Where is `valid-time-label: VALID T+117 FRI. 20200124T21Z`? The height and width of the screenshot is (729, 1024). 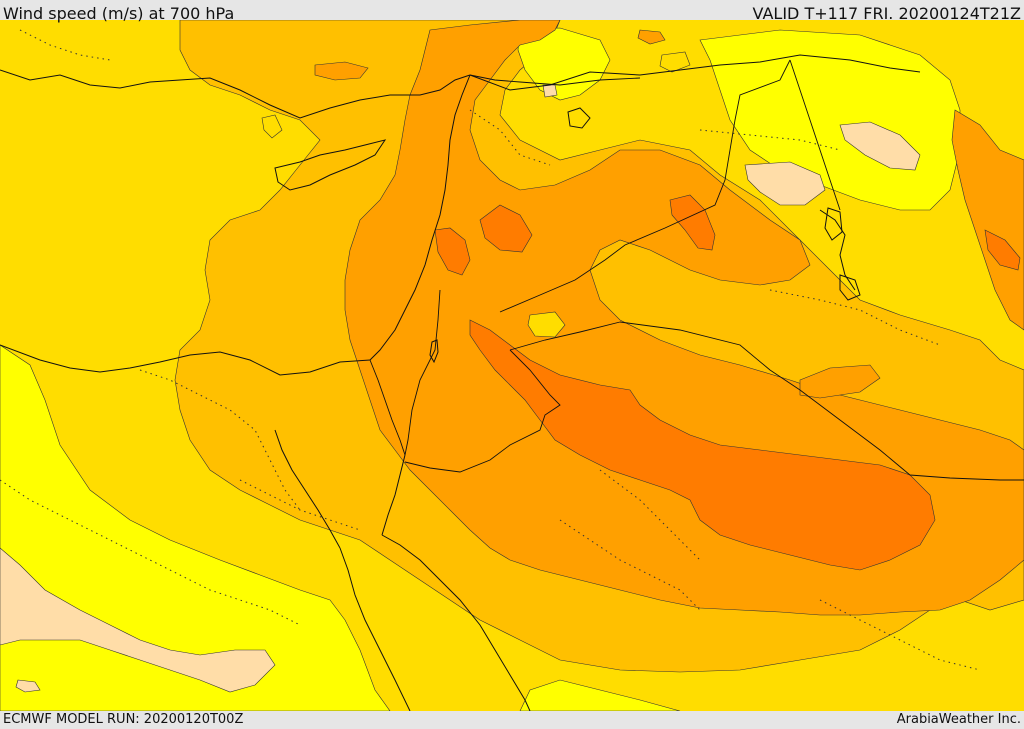
valid-time-label: VALID T+117 FRI. 20200124T21Z is located at coordinates (886, 13).